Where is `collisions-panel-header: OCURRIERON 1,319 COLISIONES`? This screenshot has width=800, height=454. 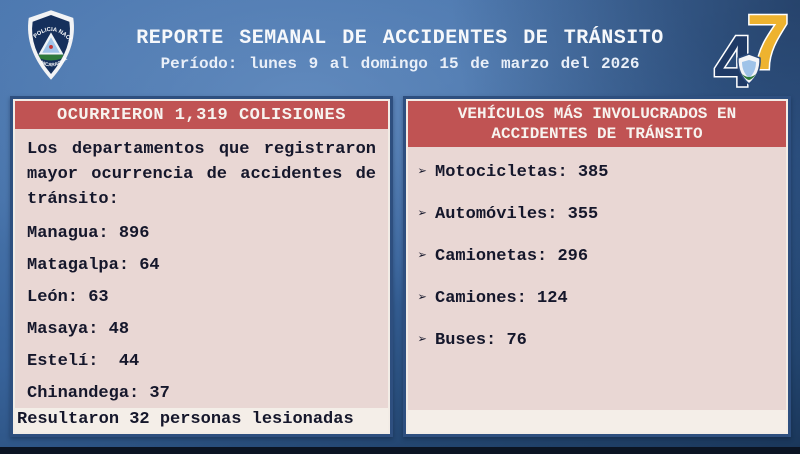
collisions-panel-header: OCURRIERON 1,319 COLISIONES is located at coordinates (201, 115).